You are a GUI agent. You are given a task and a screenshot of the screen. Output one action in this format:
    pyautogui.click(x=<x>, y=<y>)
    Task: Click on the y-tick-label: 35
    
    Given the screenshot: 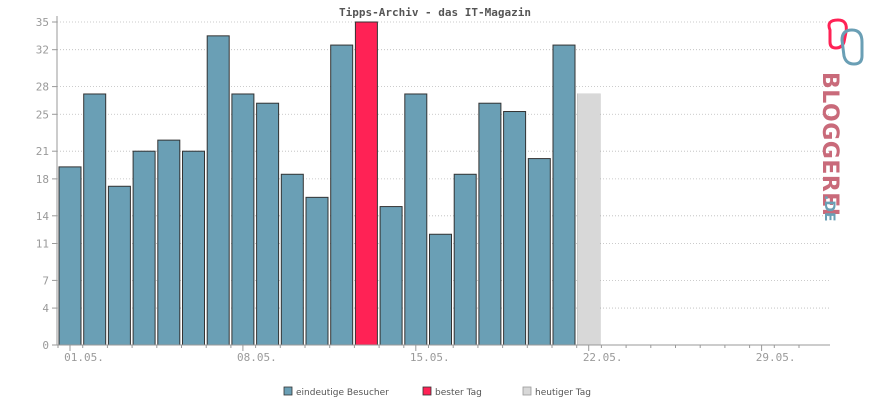 What is the action you would take?
    pyautogui.click(x=42, y=22)
    